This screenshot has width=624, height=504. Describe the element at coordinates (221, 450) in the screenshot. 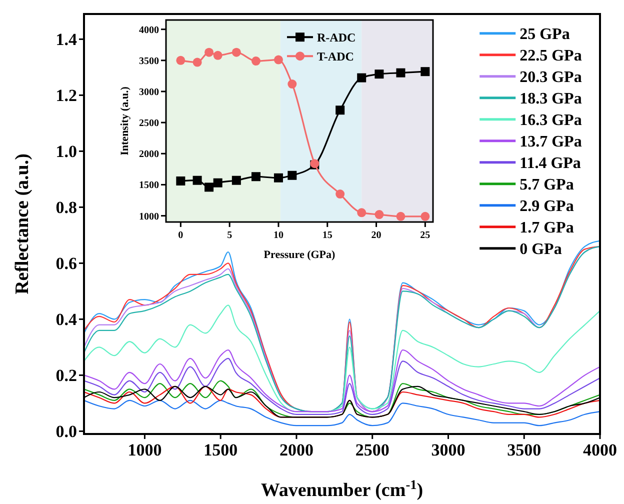

I see `x-tick-label: 1500` at that location.